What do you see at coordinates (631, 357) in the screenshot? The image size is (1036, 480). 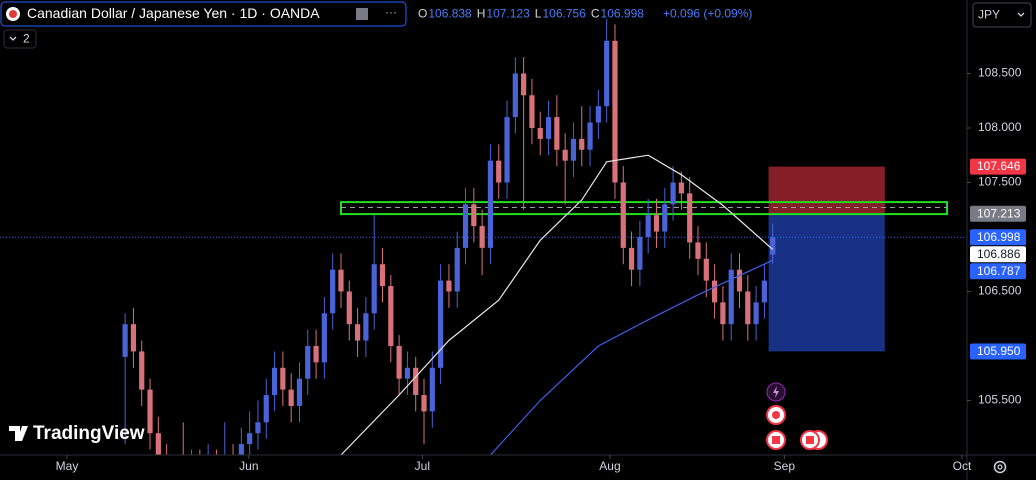 I see `moving-average` at bounding box center [631, 357].